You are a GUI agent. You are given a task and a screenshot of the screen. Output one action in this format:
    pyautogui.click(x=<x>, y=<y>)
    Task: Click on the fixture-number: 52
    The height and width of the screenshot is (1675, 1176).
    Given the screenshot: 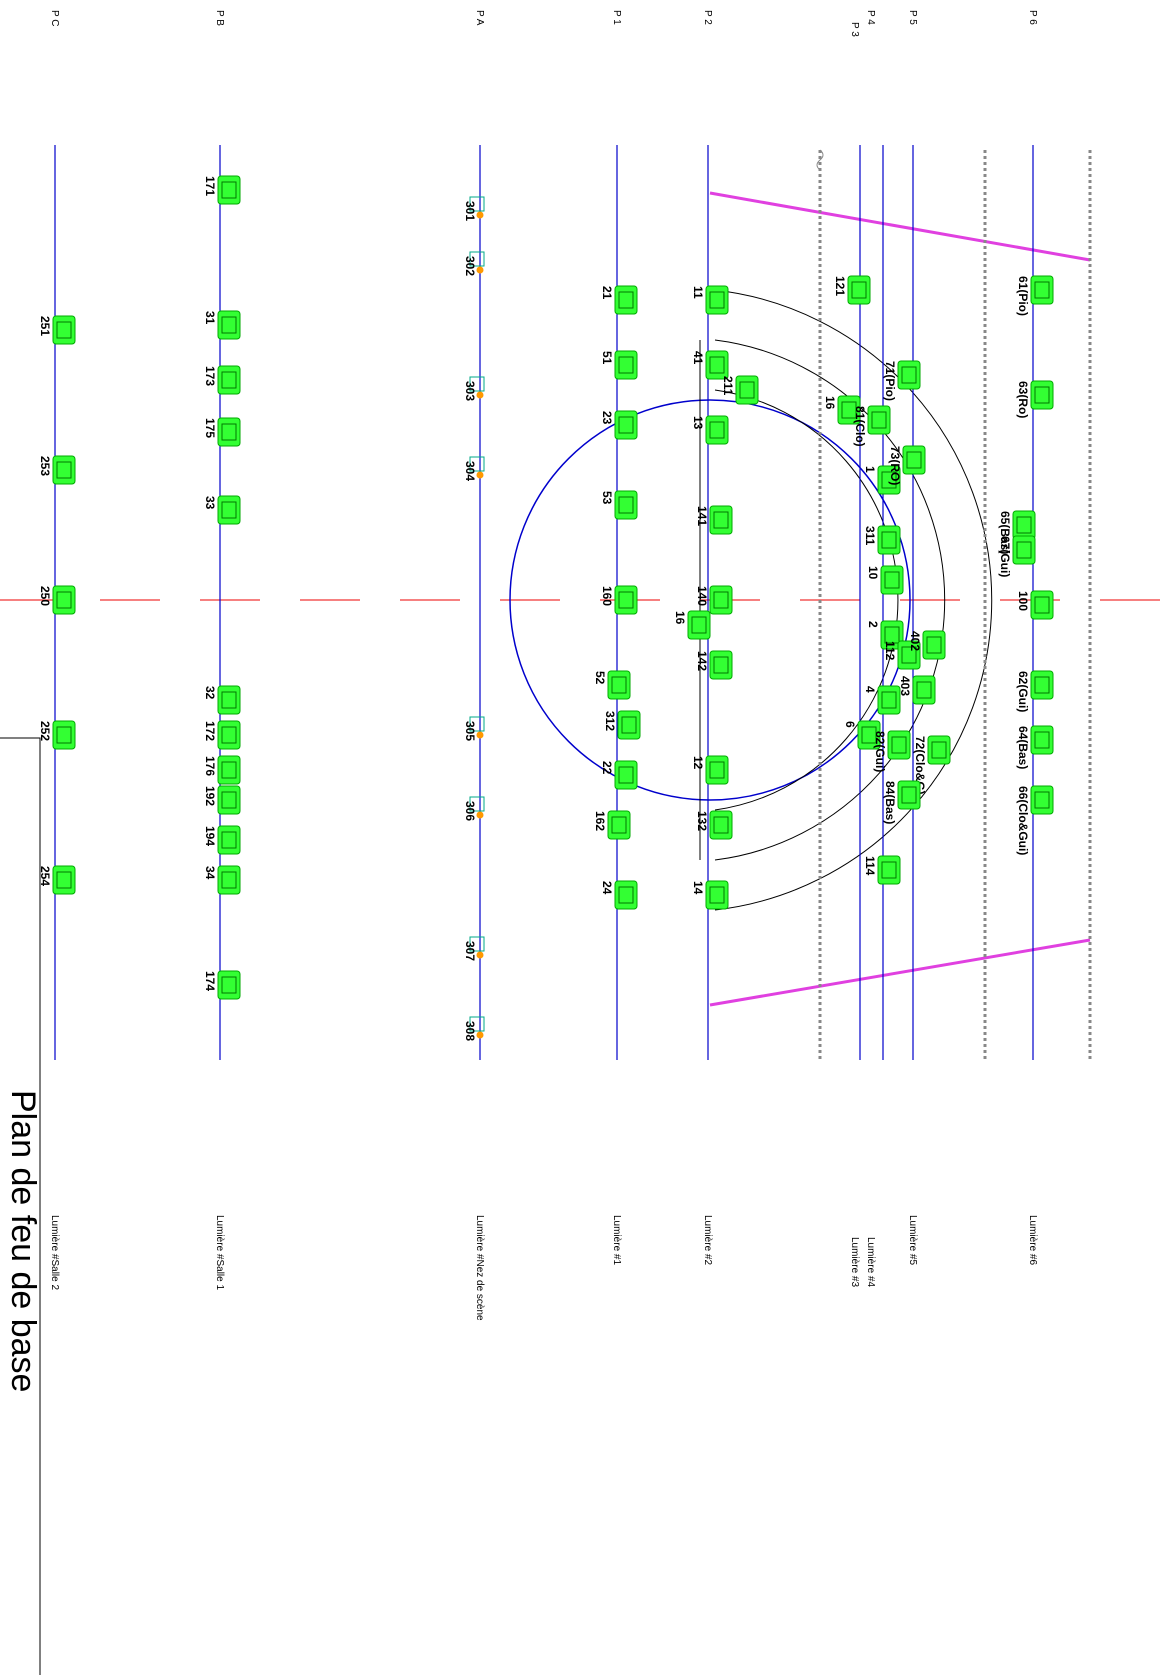 What is the action you would take?
    pyautogui.click(x=600, y=678)
    